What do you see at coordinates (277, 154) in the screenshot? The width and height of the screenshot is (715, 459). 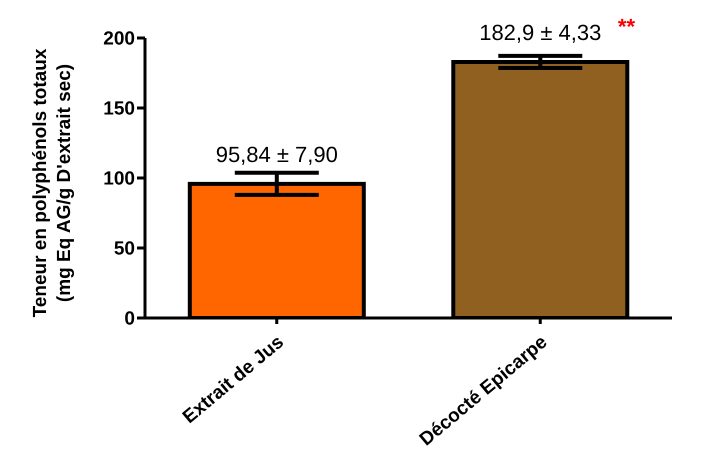 I see `data-label: 95,84 ± 7,90` at bounding box center [277, 154].